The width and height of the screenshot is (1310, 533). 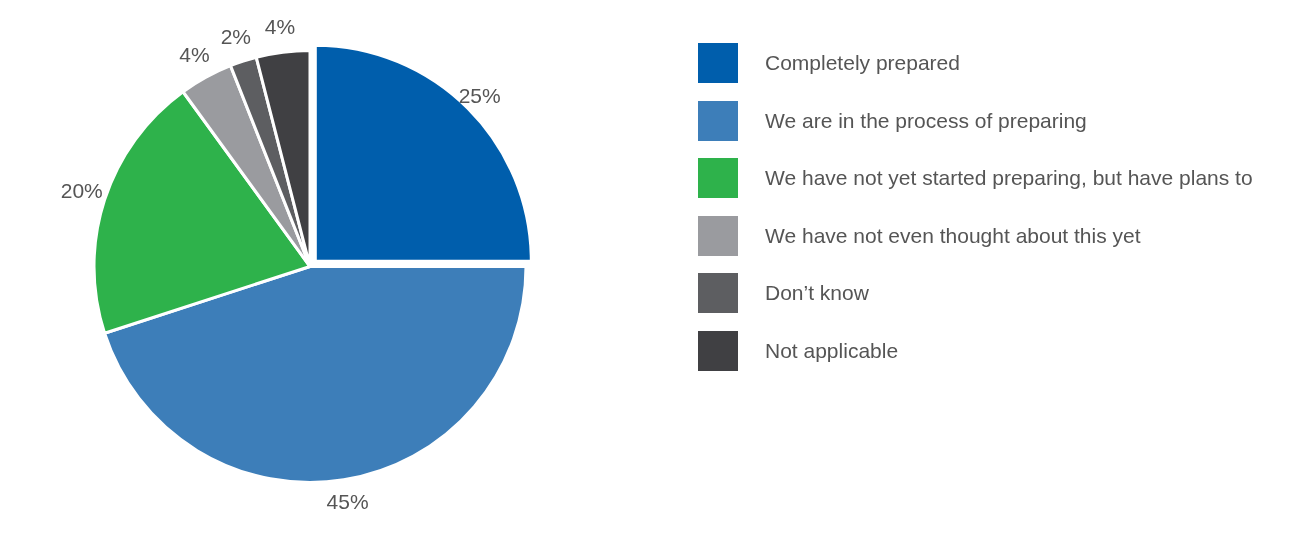 I want to click on data-label: 2%, so click(x=236, y=37).